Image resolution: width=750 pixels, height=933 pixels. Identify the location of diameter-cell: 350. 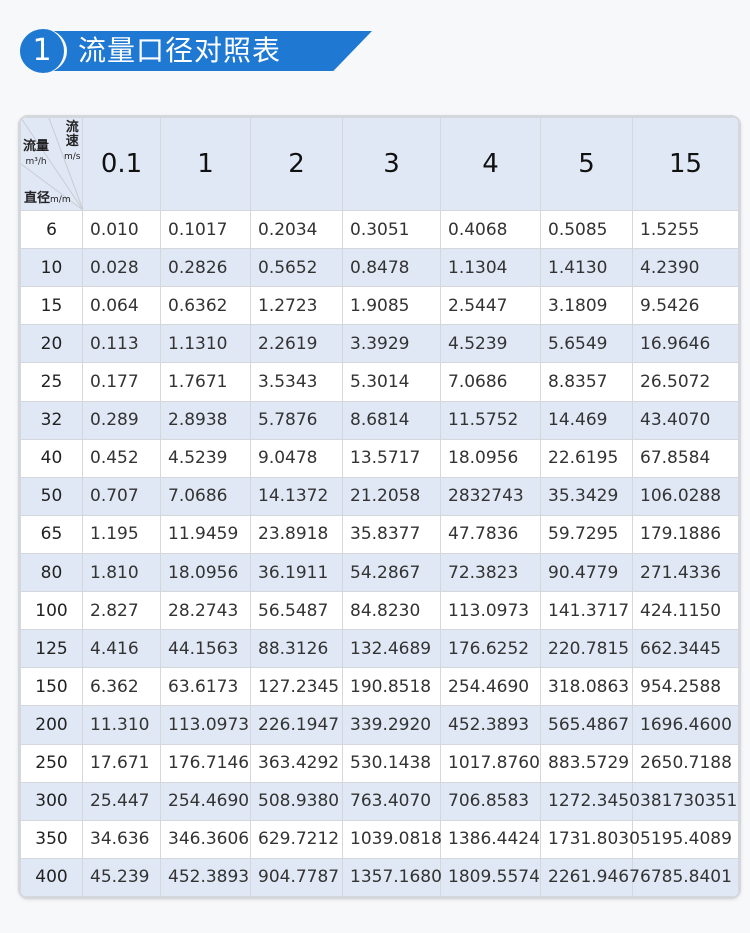
(51, 839).